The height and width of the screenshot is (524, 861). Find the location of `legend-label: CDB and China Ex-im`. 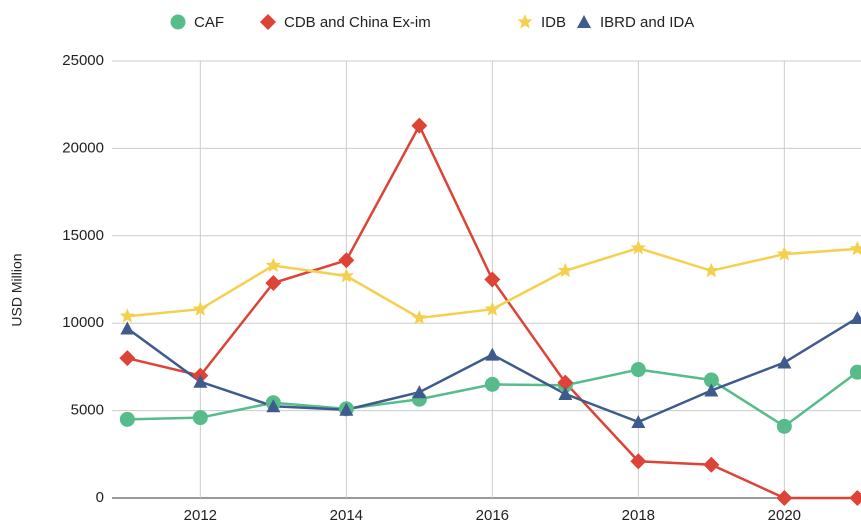

legend-label: CDB and China Ex-im is located at coordinates (357, 22).